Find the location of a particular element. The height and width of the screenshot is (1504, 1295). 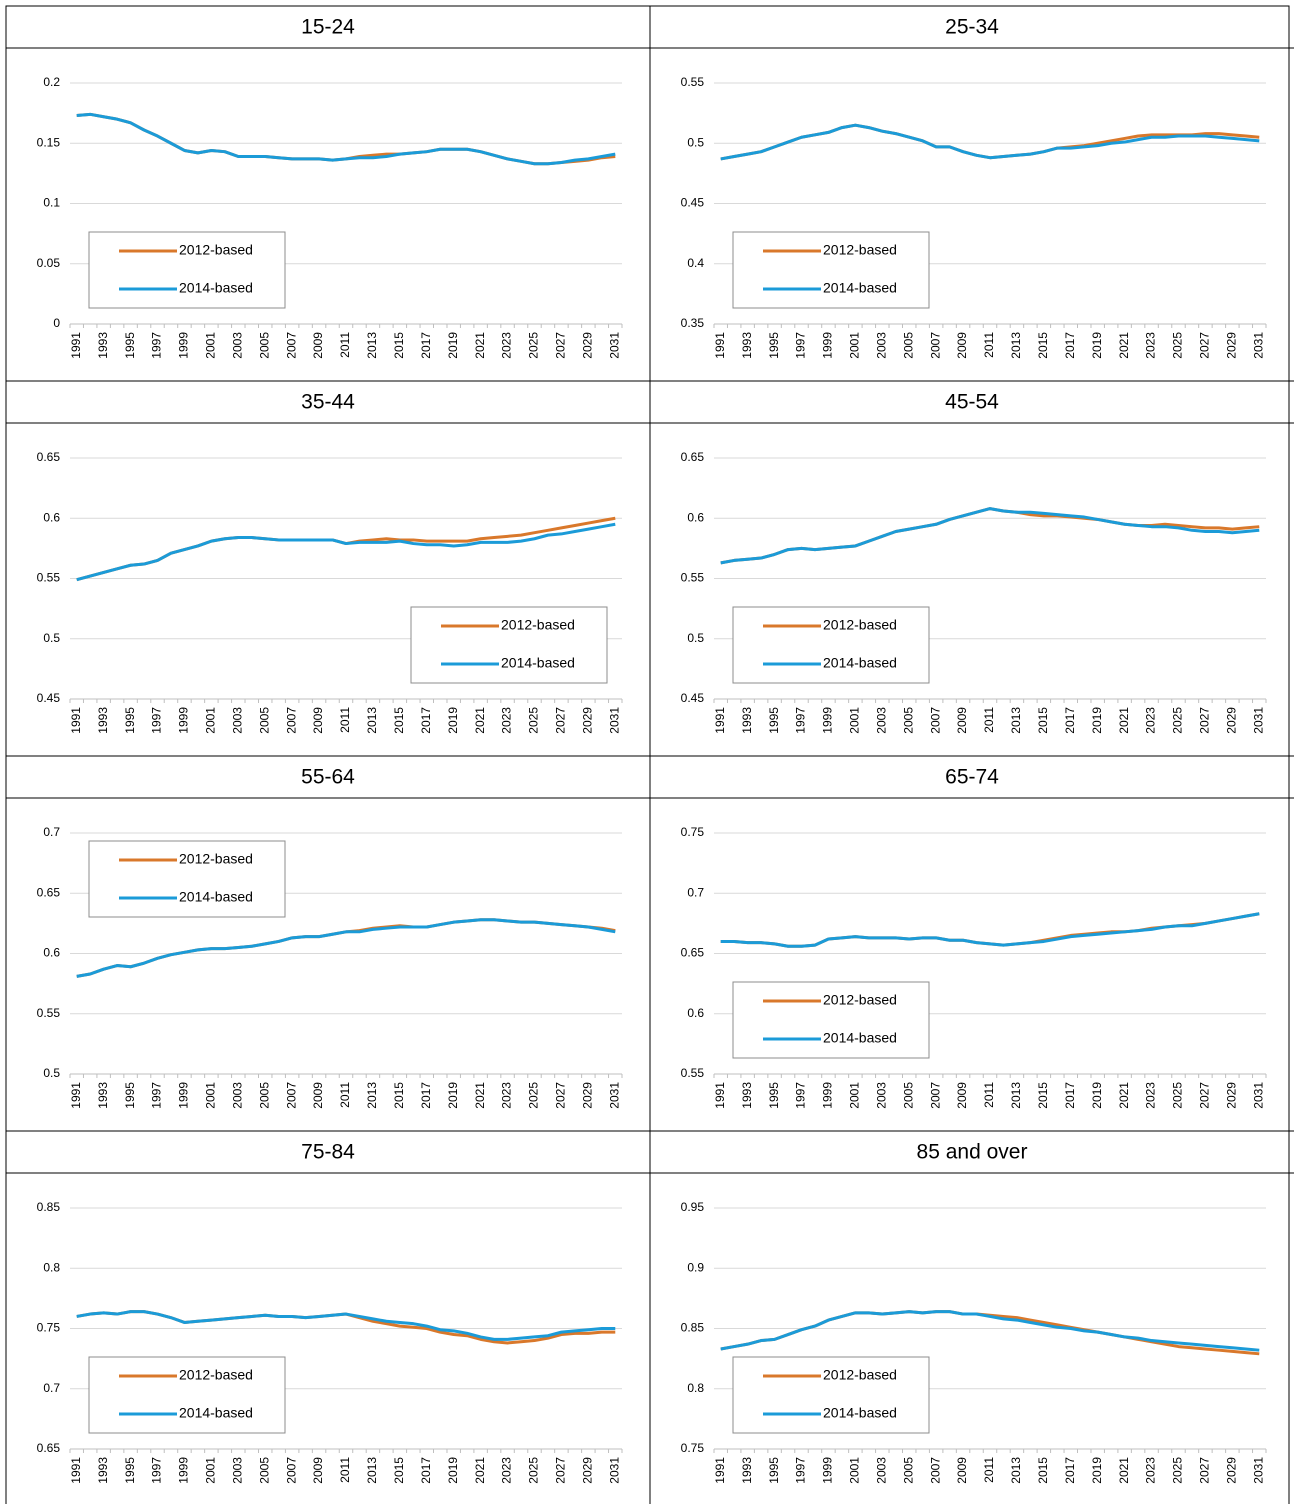

y-tick-label: 0.35 is located at coordinates (693, 323).